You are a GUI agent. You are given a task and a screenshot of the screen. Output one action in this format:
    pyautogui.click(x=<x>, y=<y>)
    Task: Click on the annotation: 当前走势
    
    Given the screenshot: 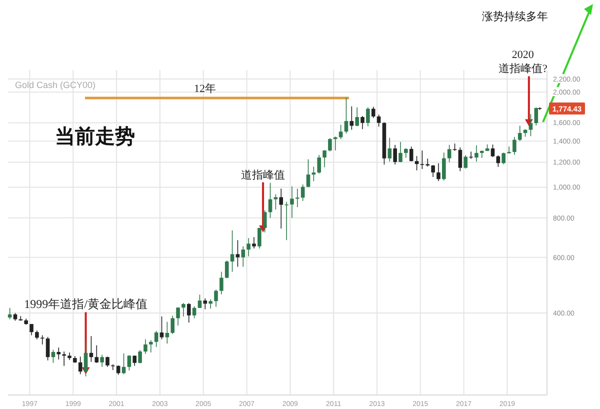 What is the action you would take?
    pyautogui.click(x=95, y=137)
    